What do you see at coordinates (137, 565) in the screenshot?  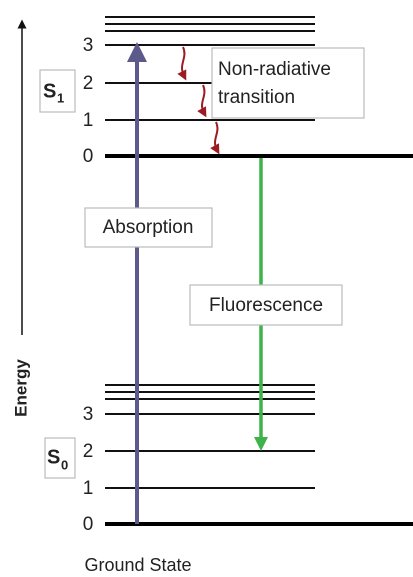 I see `footer-label: Ground State` at bounding box center [137, 565].